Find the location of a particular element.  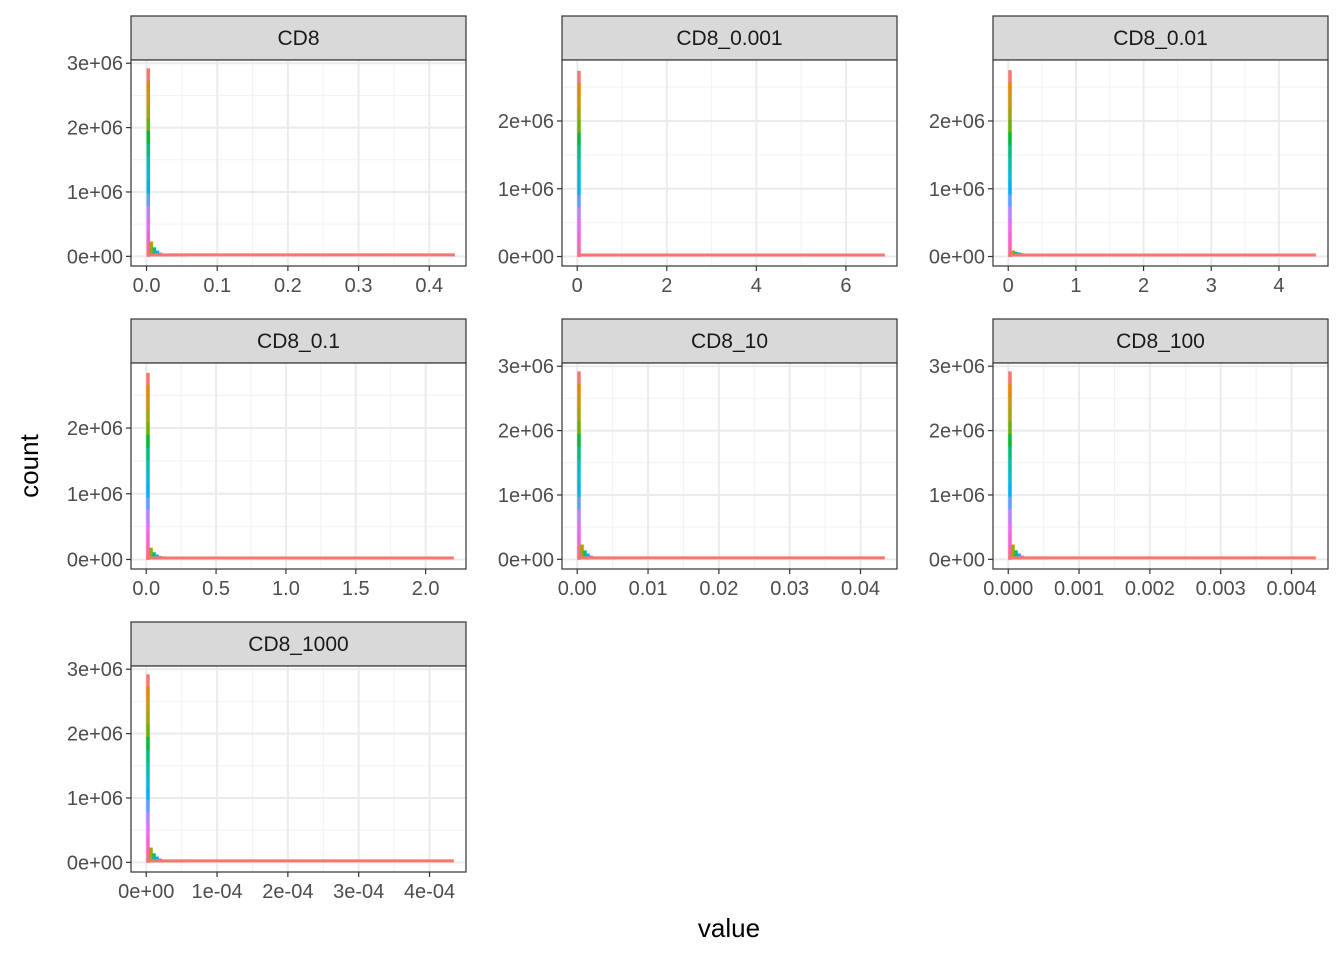

facet-panel-CD8: CD8 0.0 0.1 0.2 0.3 0.4 0e+00 1e+06 2e+06 3e+06 is located at coordinates (267, 156).